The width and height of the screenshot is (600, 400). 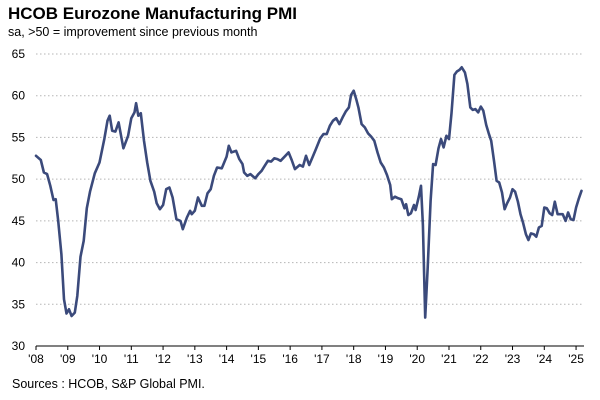 I want to click on y-tick-label-35: 35, so click(x=19, y=304).